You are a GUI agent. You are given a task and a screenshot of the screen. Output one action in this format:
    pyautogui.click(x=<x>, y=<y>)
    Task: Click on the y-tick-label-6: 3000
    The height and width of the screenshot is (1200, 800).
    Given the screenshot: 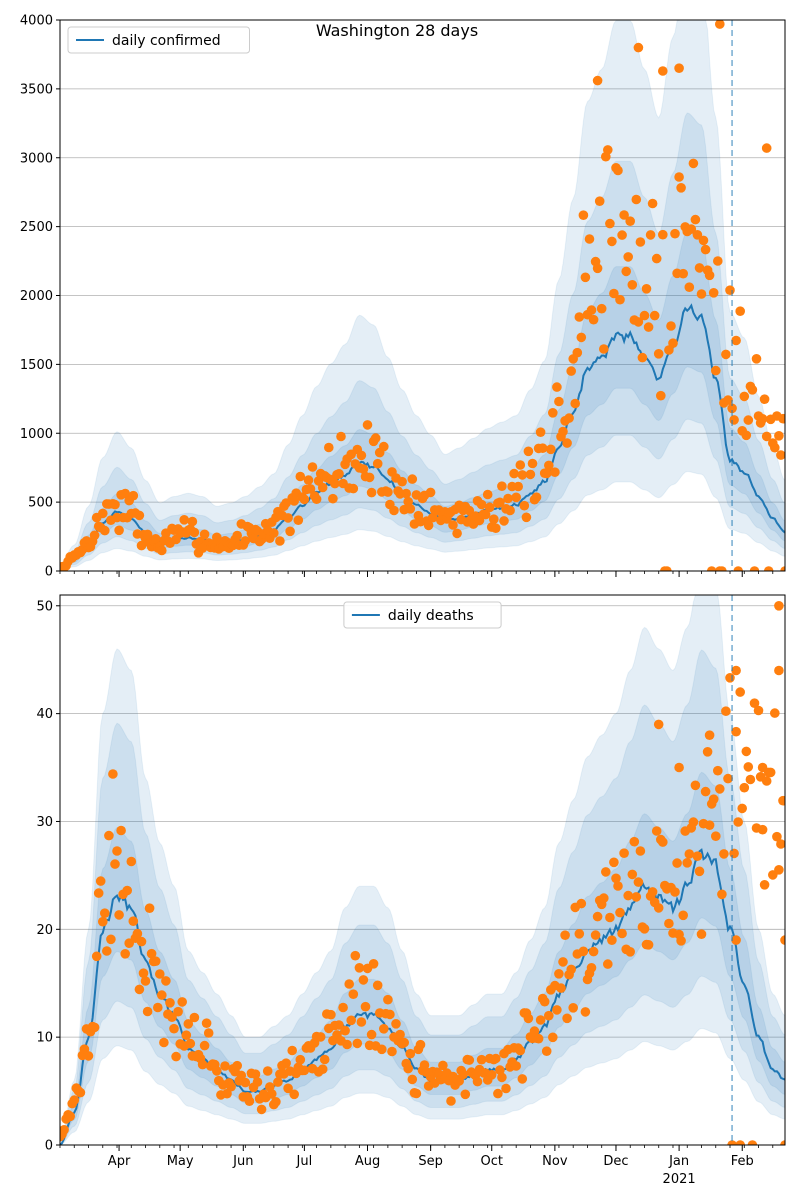 What is the action you would take?
    pyautogui.click(x=36, y=158)
    